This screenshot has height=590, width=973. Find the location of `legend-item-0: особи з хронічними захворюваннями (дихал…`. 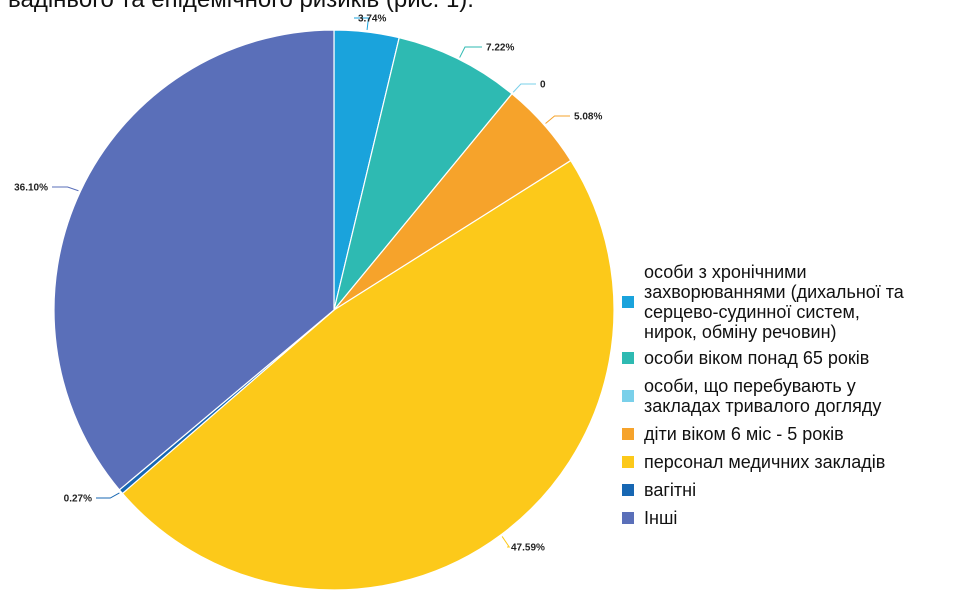

legend-item-0: особи з хронічними захворюваннями (дихал… is located at coordinates (795, 302).